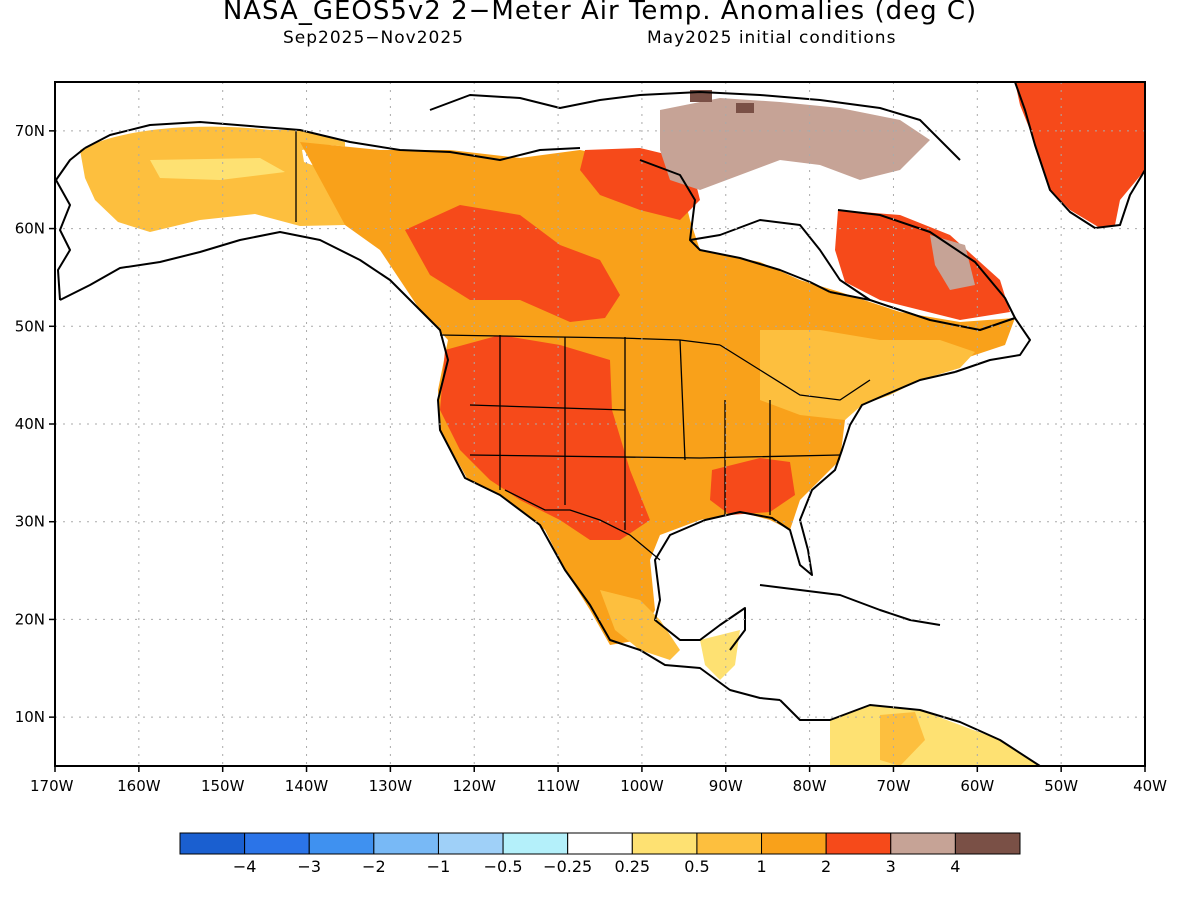 This screenshot has width=1200, height=900. What do you see at coordinates (891, 866) in the screenshot?
I see `colorbar-label: 3` at bounding box center [891, 866].